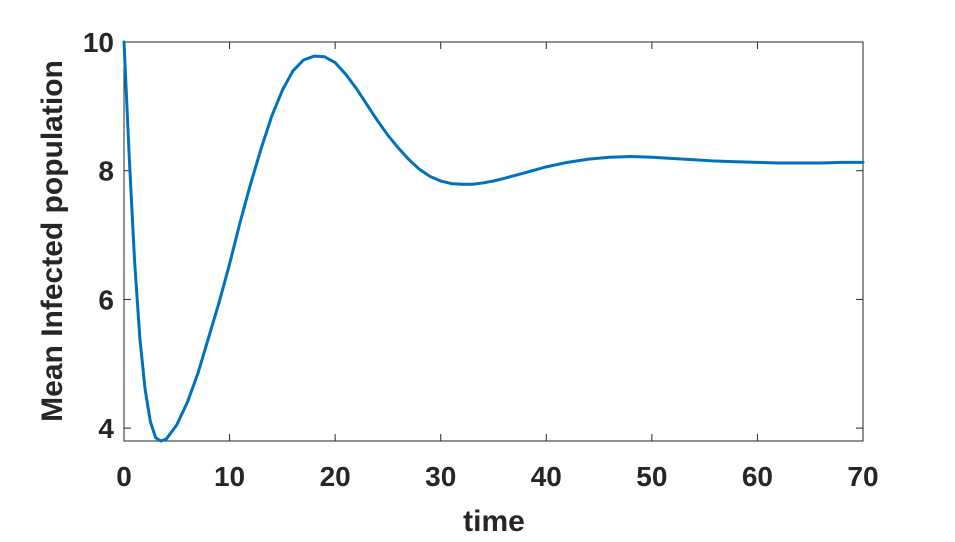  What do you see at coordinates (229, 476) in the screenshot?
I see `x-tick-label: 10` at bounding box center [229, 476].